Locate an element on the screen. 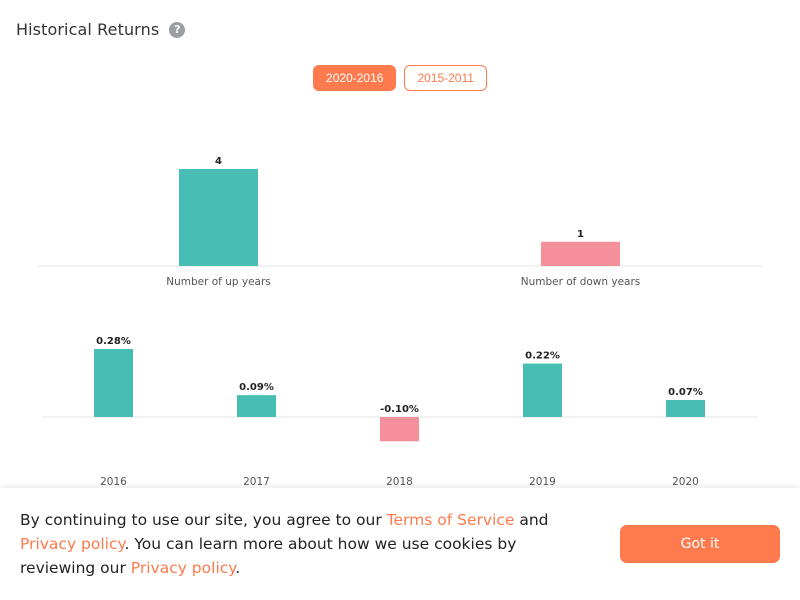 This screenshot has width=800, height=600. bar-value-label: 0.22% is located at coordinates (542, 356).